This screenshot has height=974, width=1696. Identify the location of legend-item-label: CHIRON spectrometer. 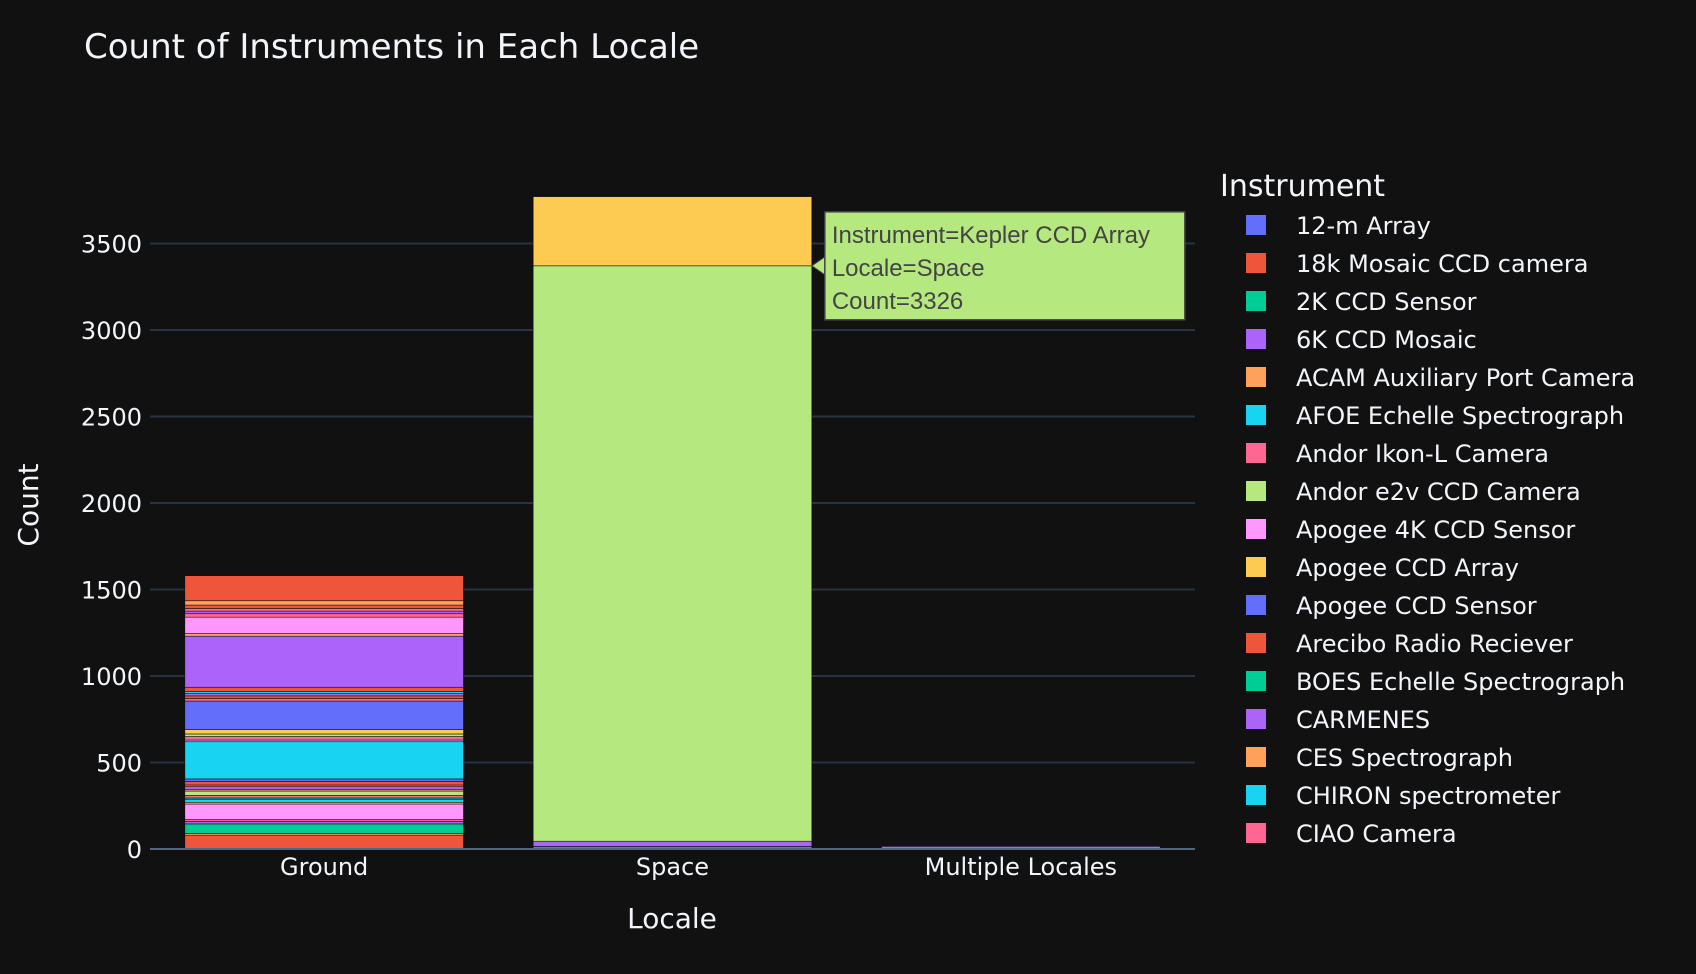
(1428, 796).